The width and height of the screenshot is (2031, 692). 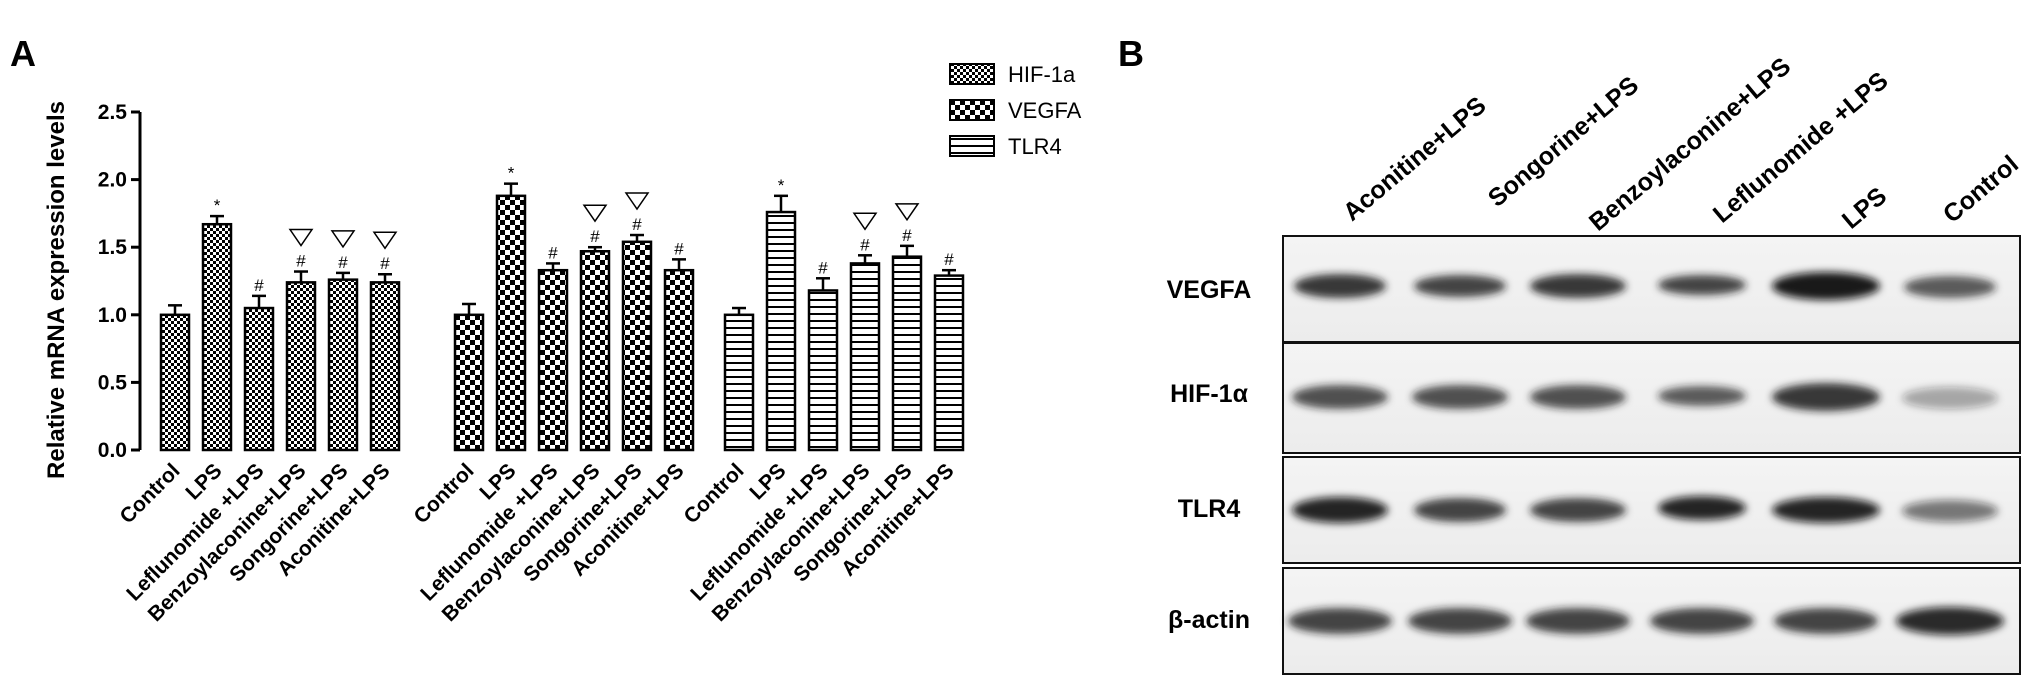 I want to click on blot-row-vegfa: VEGFA, so click(x=1594, y=289).